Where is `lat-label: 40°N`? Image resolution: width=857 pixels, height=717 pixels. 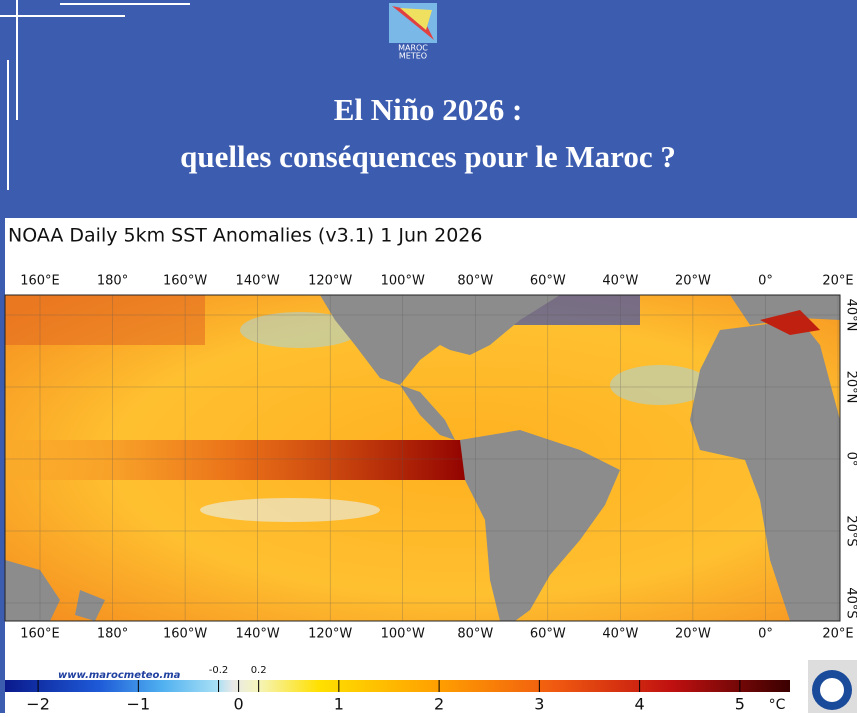
lat-label: 40°N is located at coordinates (850, 315).